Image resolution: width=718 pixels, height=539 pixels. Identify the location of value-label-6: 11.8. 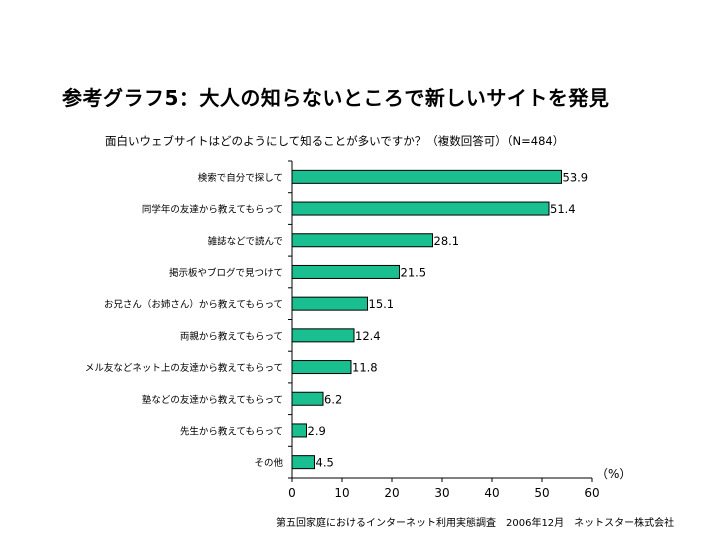
(365, 368).